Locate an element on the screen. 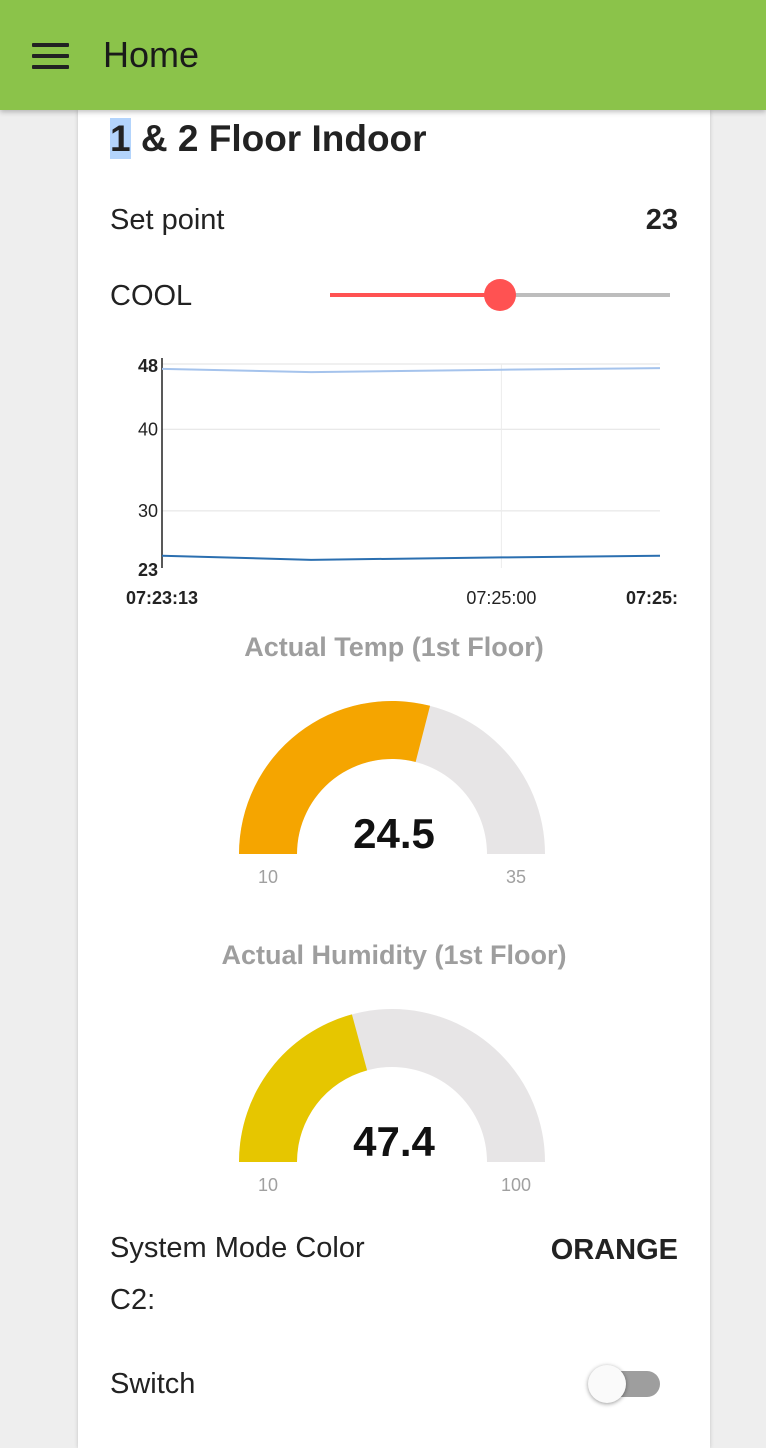 The image size is (766, 1448). humidity-gauge-min: 10 is located at coordinates (268, 1185).